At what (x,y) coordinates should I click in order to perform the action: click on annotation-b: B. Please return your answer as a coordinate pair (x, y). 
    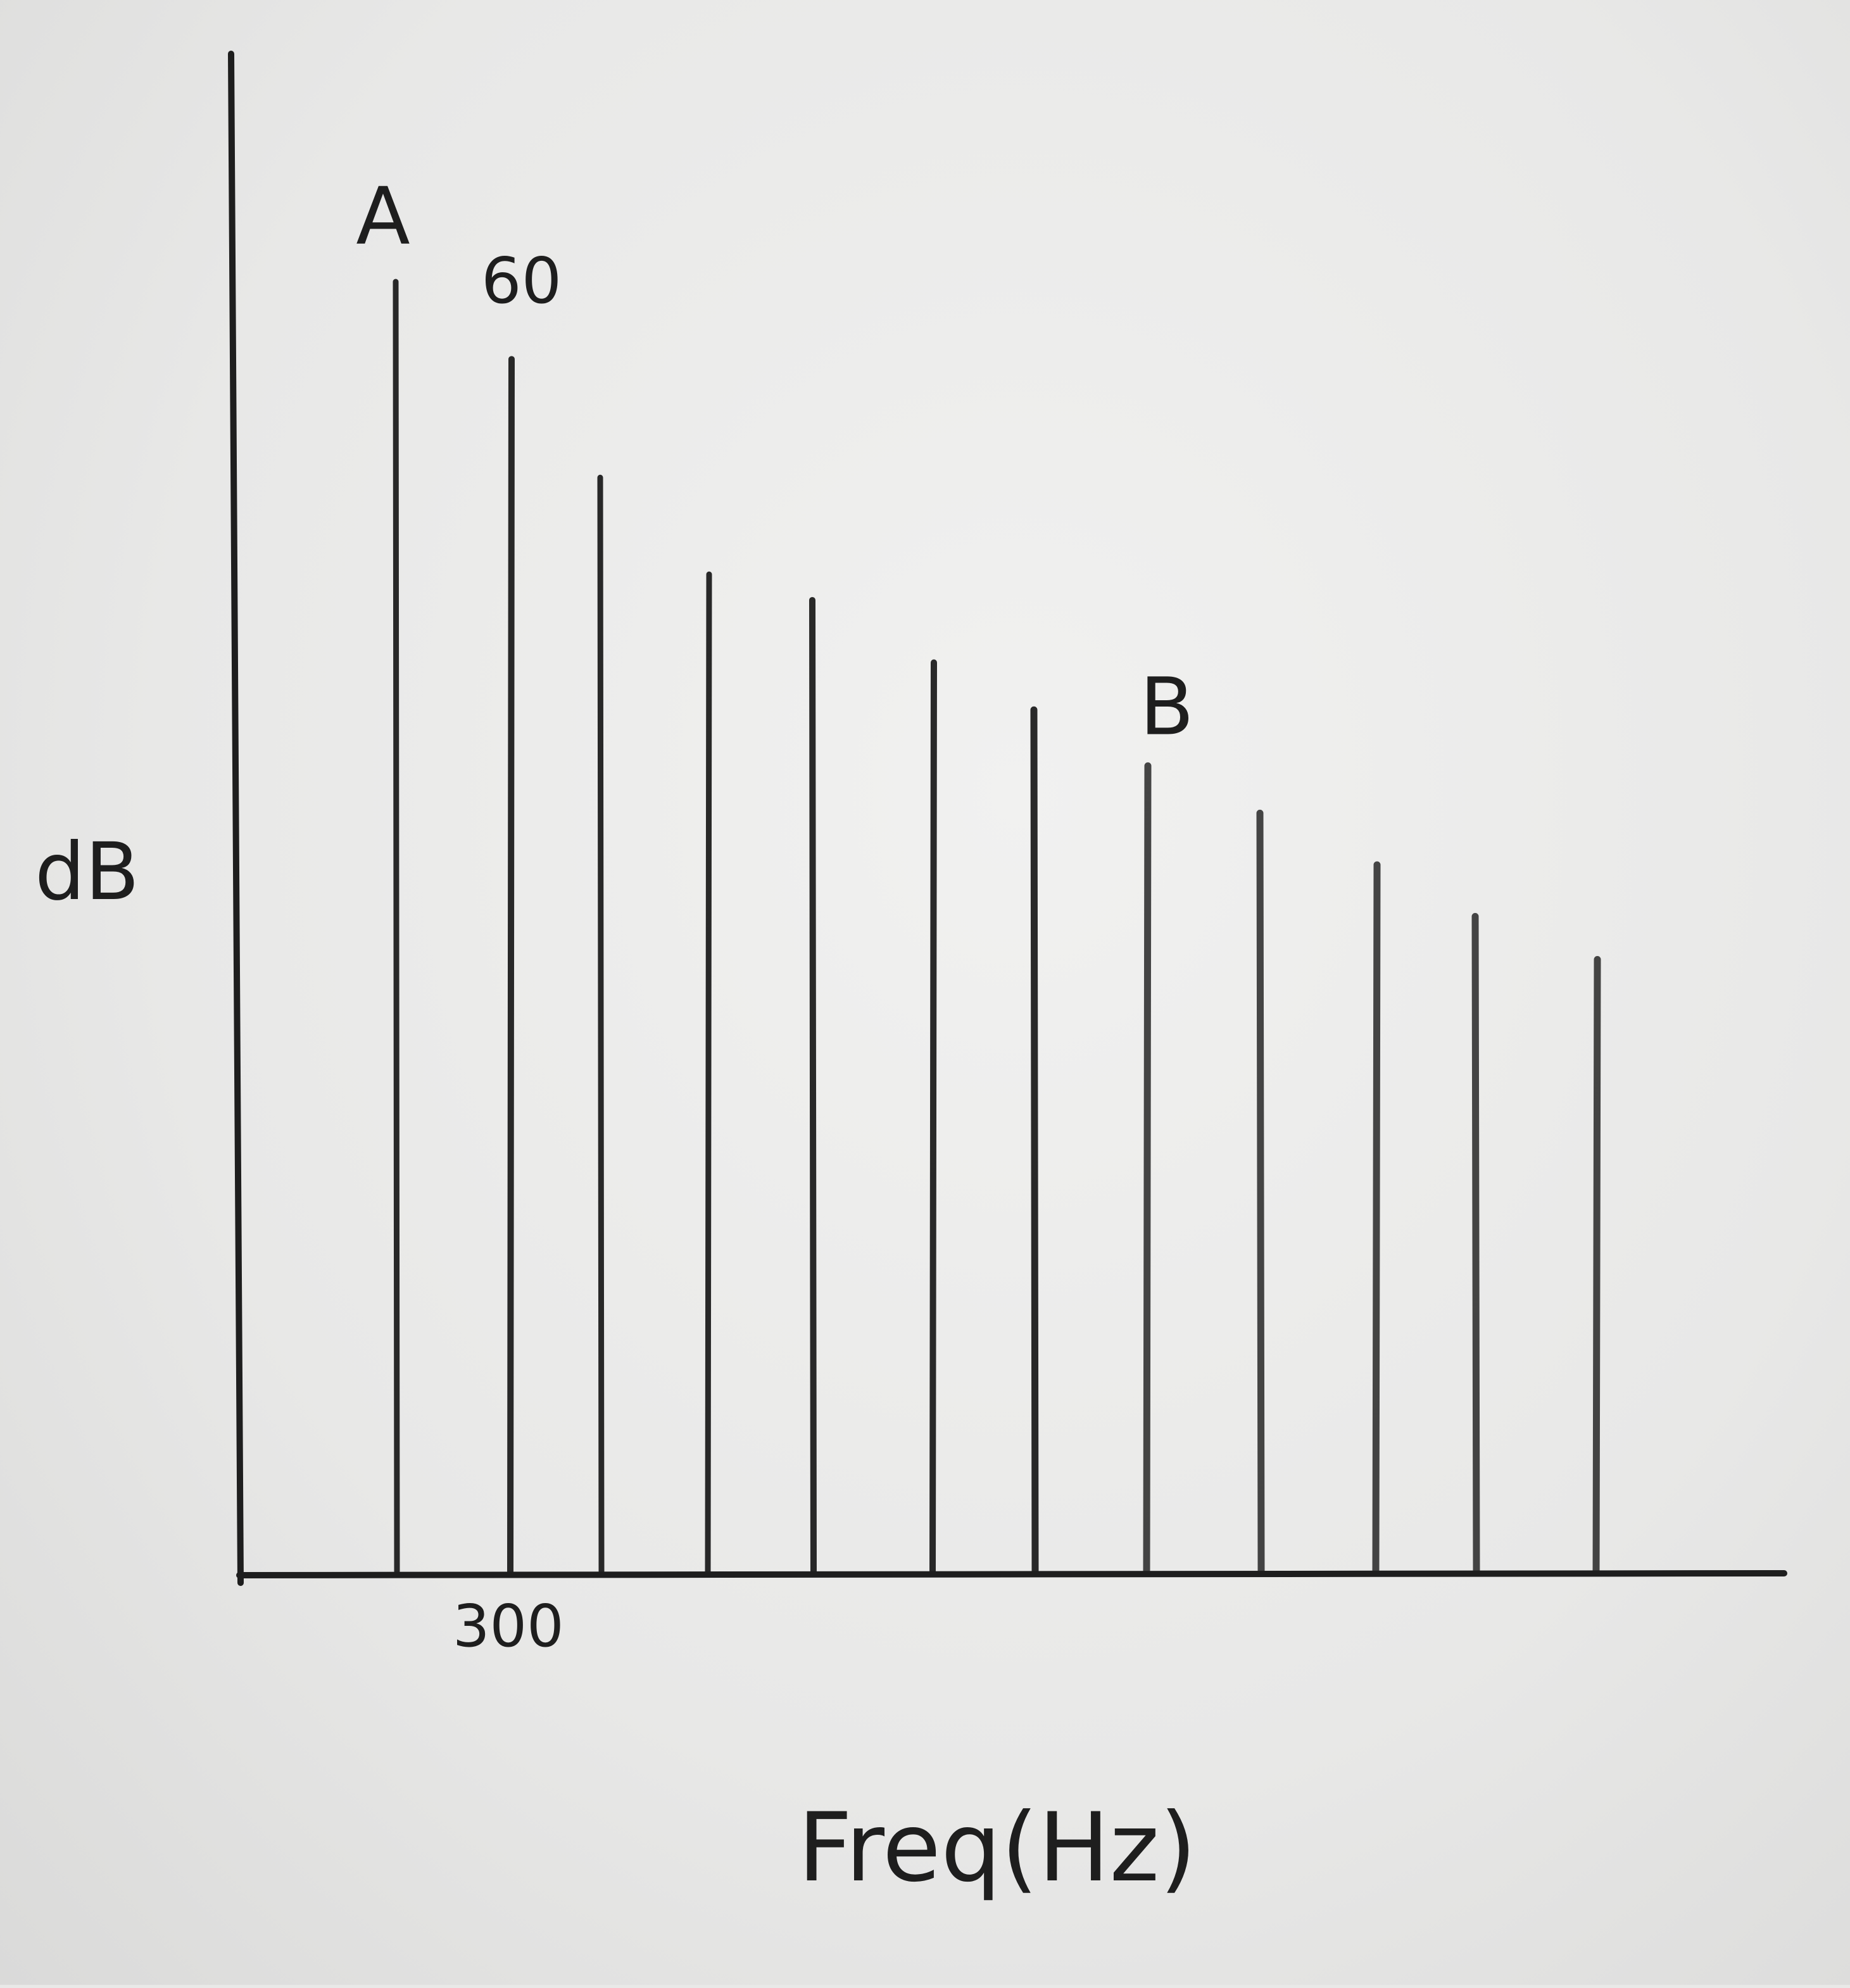
    Looking at the image, I should click on (1167, 707).